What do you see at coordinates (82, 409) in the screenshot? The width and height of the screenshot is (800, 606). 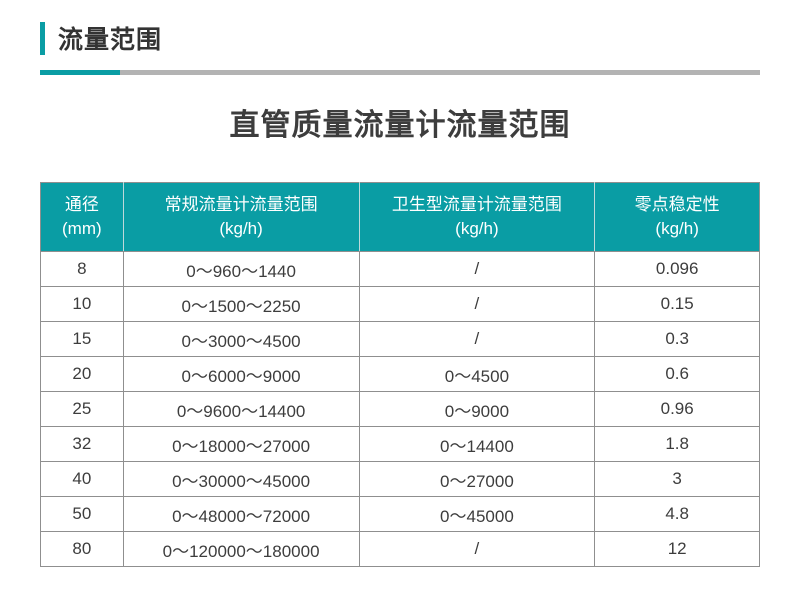 I see `cell-diameter: 25` at bounding box center [82, 409].